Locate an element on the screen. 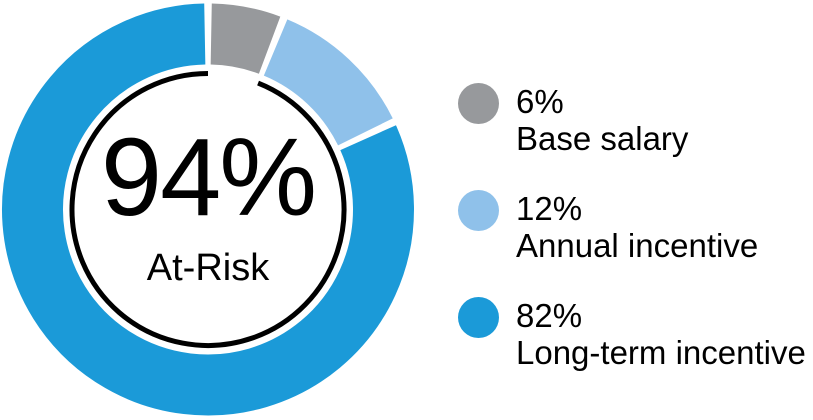 The width and height of the screenshot is (813, 420). legend-text-long-term-incentive: 82% Long-term incentive is located at coordinates (661, 334).